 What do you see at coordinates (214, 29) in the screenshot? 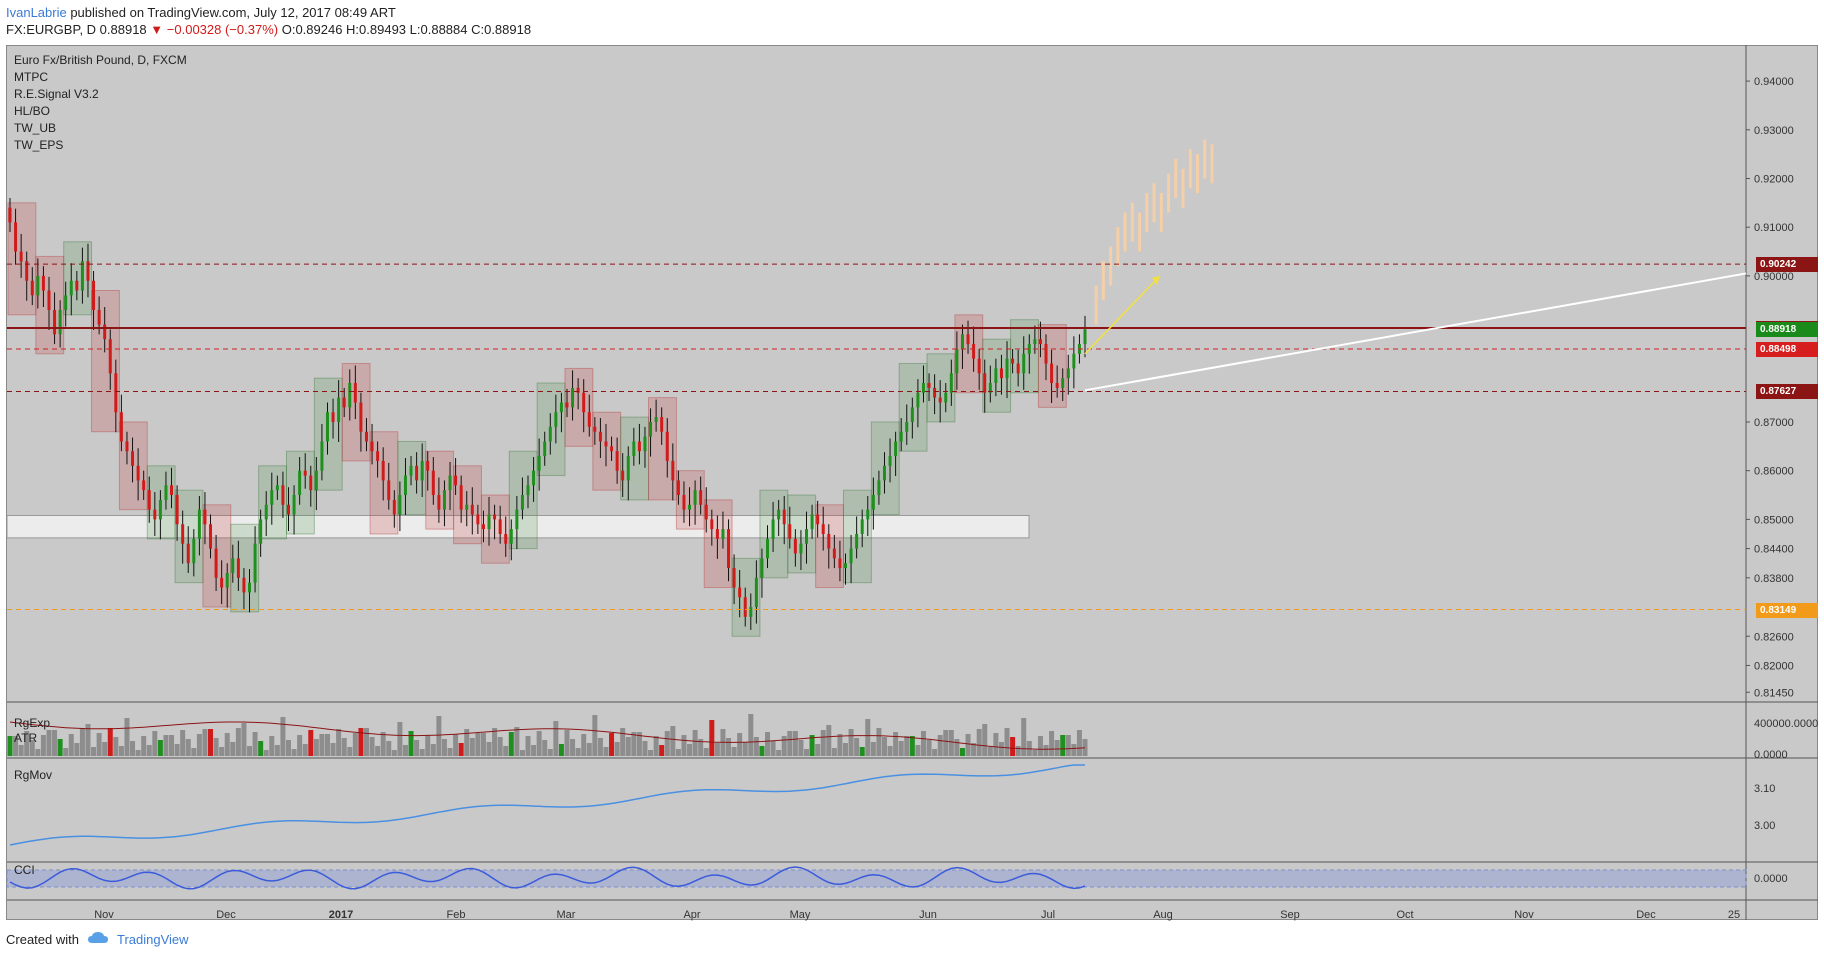
I see `price-change: ▼ −0.00328 (−0.37%)` at bounding box center [214, 29].